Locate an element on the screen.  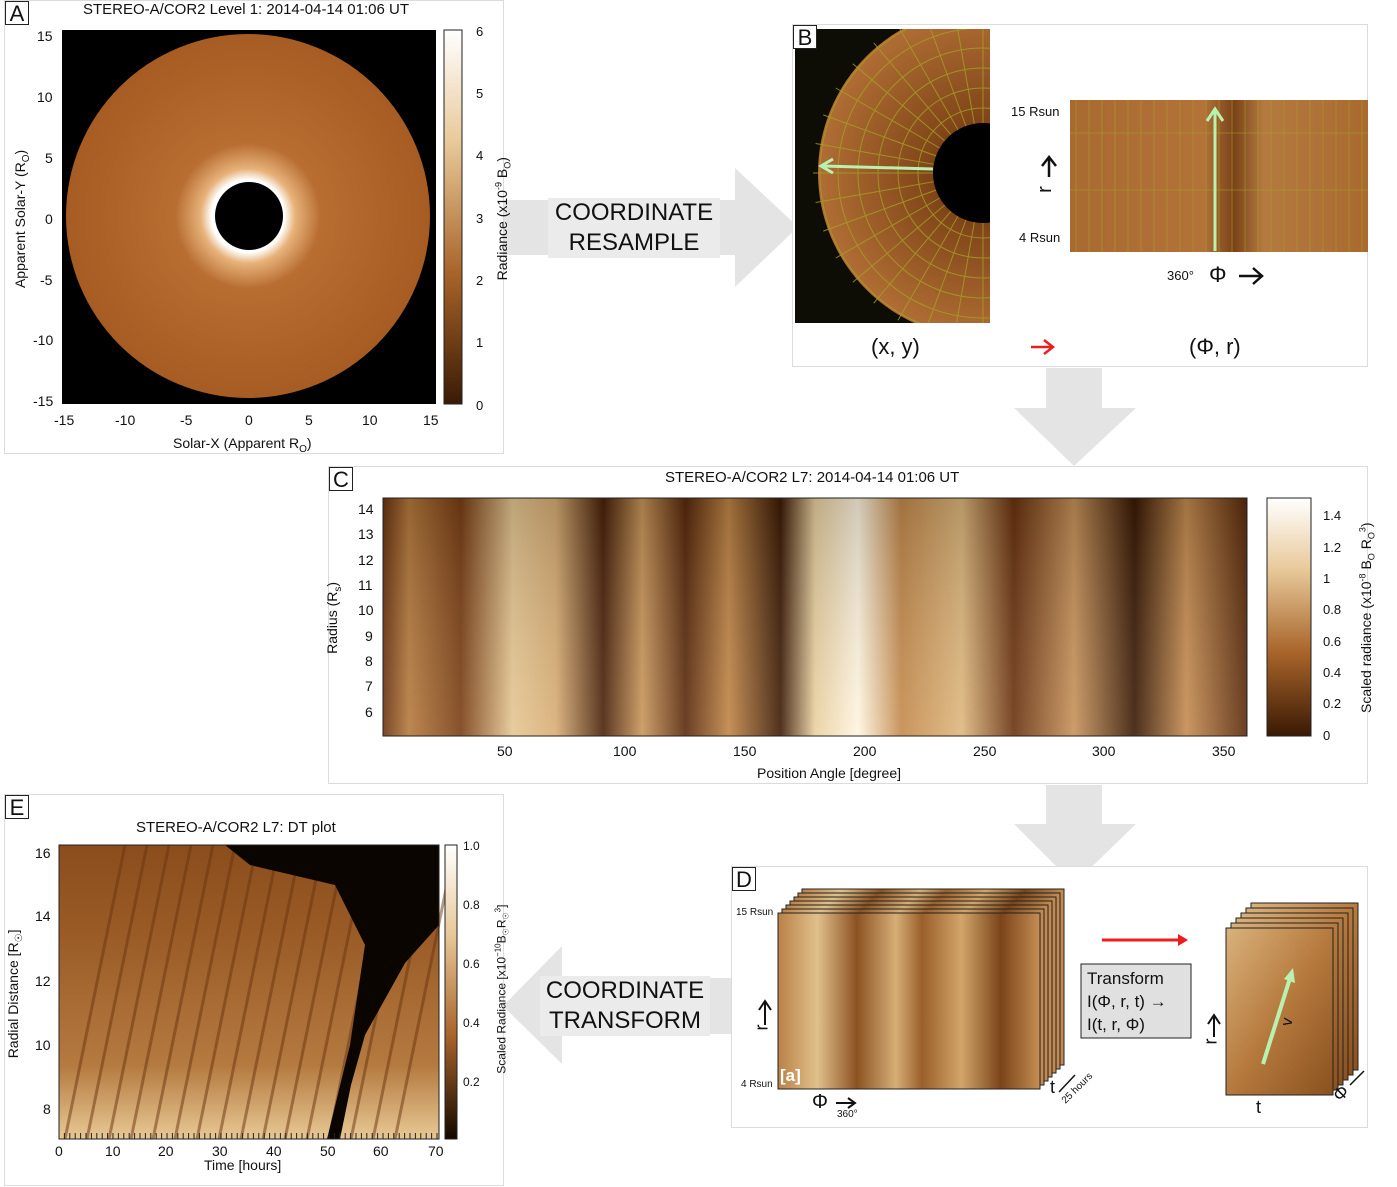
panel-e-xtick: 60 is located at coordinates (381, 1151).